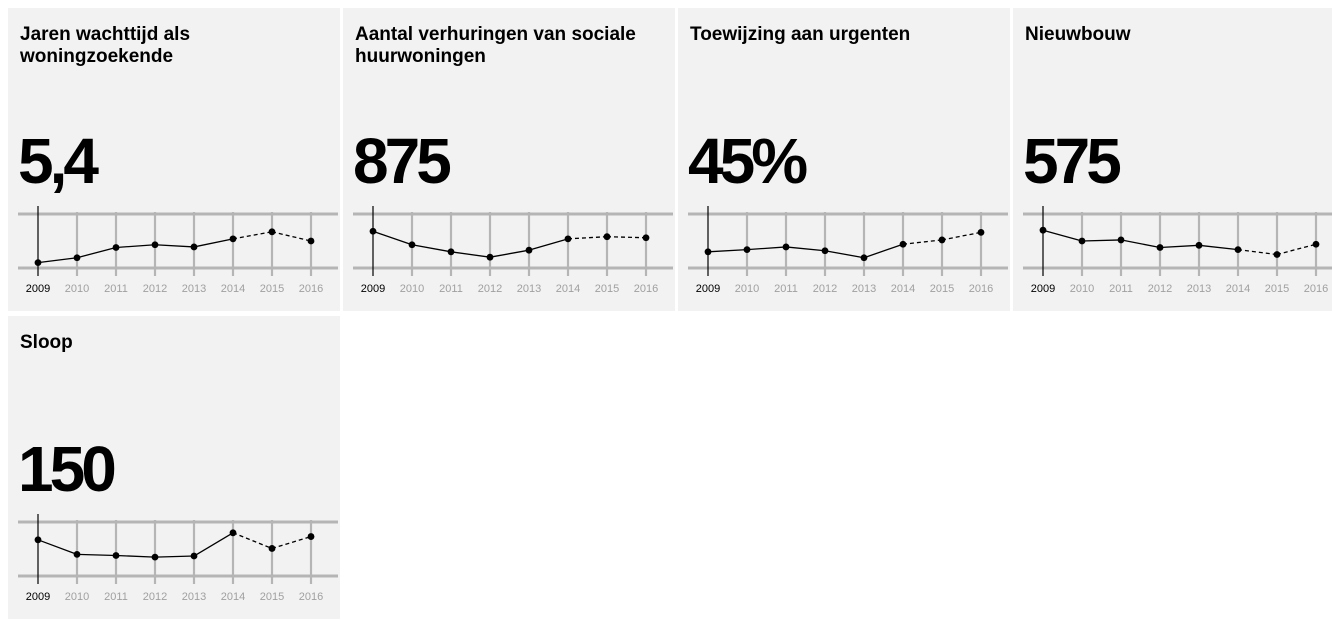  I want to click on card-value: 575, so click(1072, 161).